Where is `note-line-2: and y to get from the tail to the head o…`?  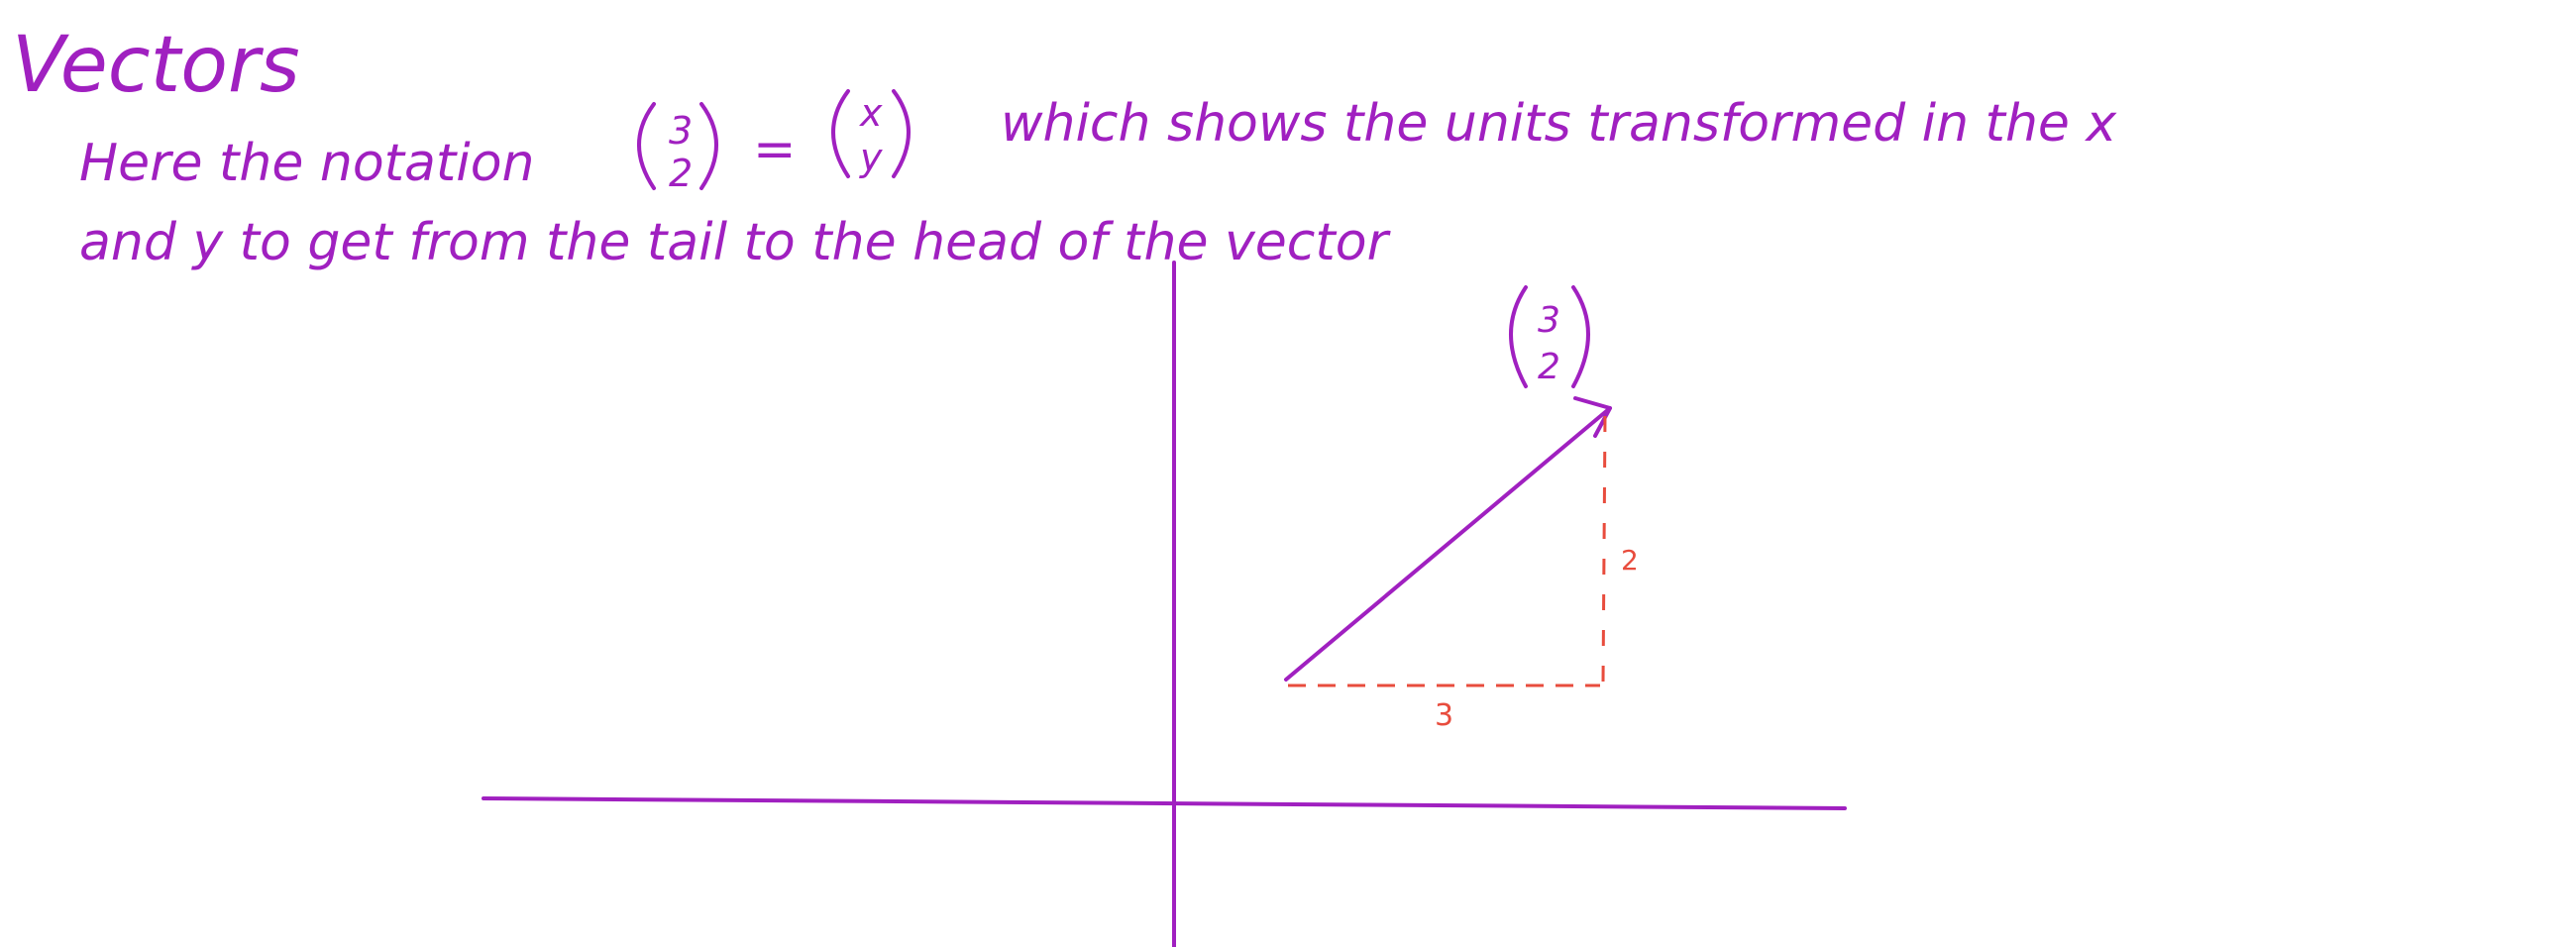 note-line-2: and y to get from the tail to the head o… is located at coordinates (735, 243).